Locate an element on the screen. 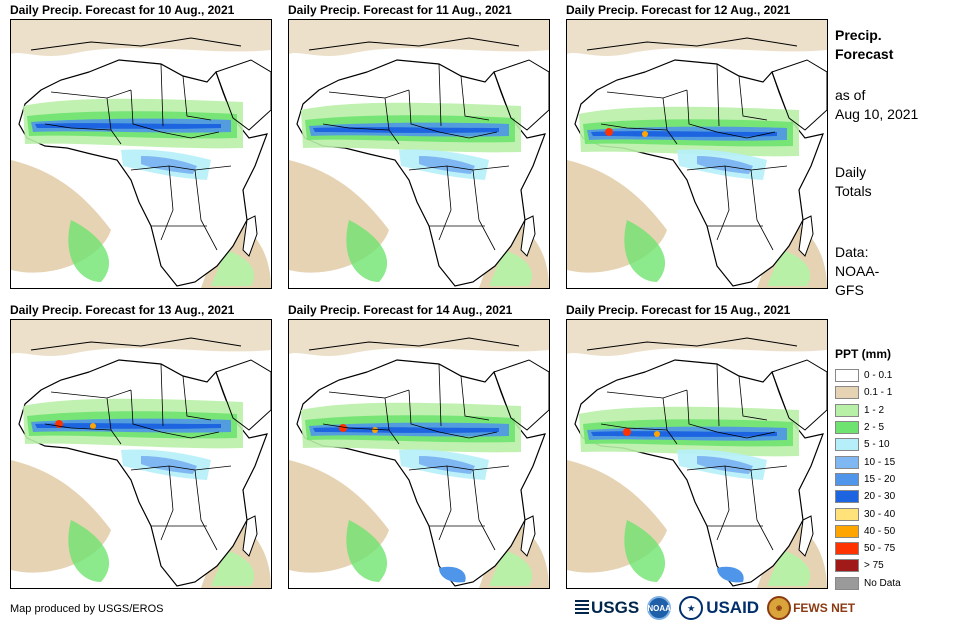 This screenshot has height=626, width=967. legend-label: 15 - 20 is located at coordinates (880, 479).